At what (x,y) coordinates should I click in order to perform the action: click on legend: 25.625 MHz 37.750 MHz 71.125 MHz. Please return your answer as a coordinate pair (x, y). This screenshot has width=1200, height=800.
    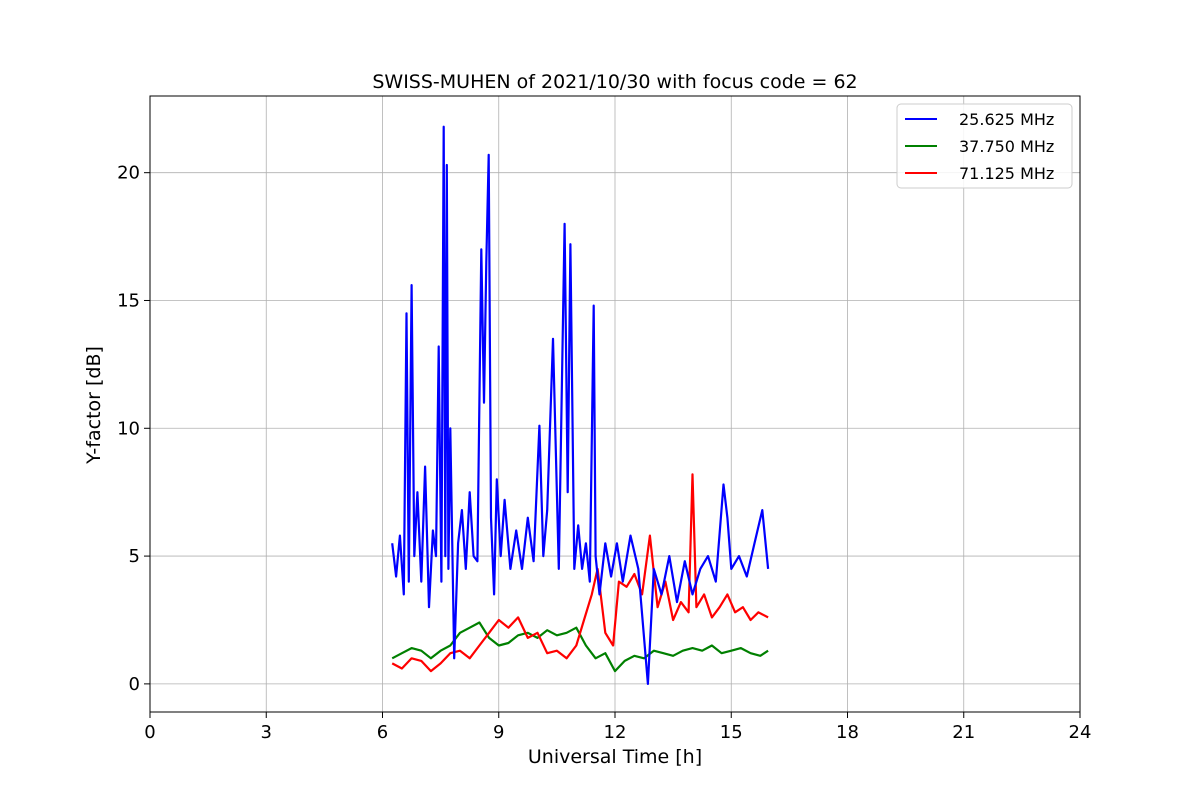
    Looking at the image, I should click on (984, 146).